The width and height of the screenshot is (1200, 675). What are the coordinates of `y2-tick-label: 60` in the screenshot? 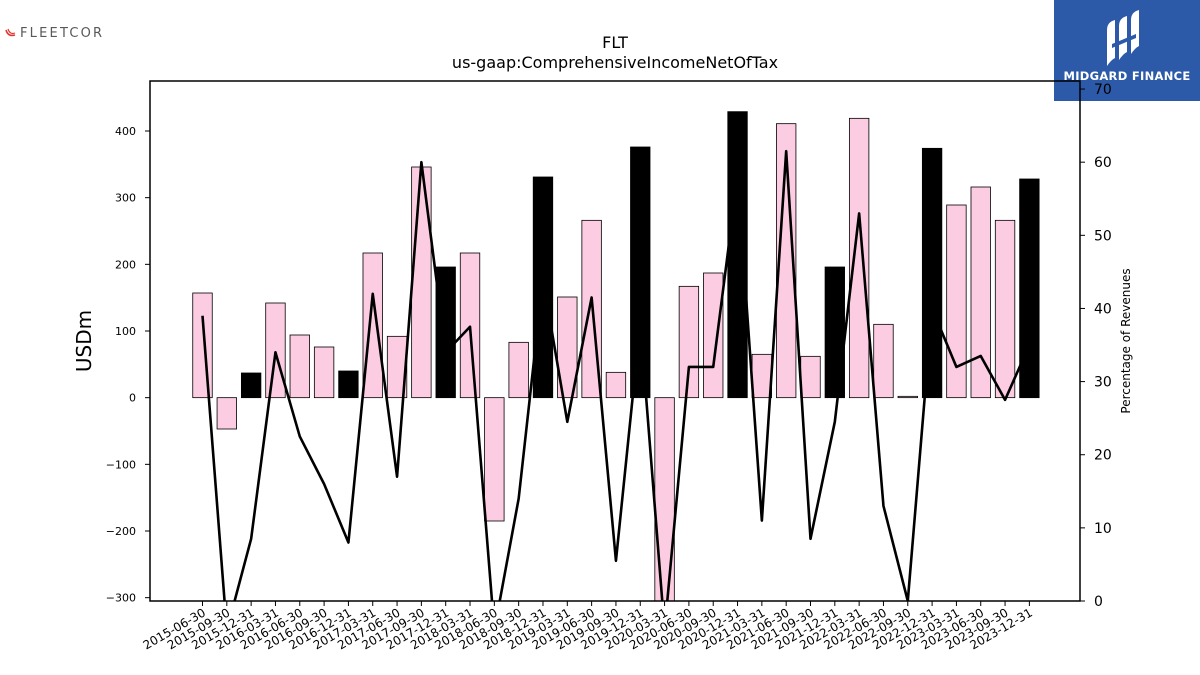 It's located at (1103, 163).